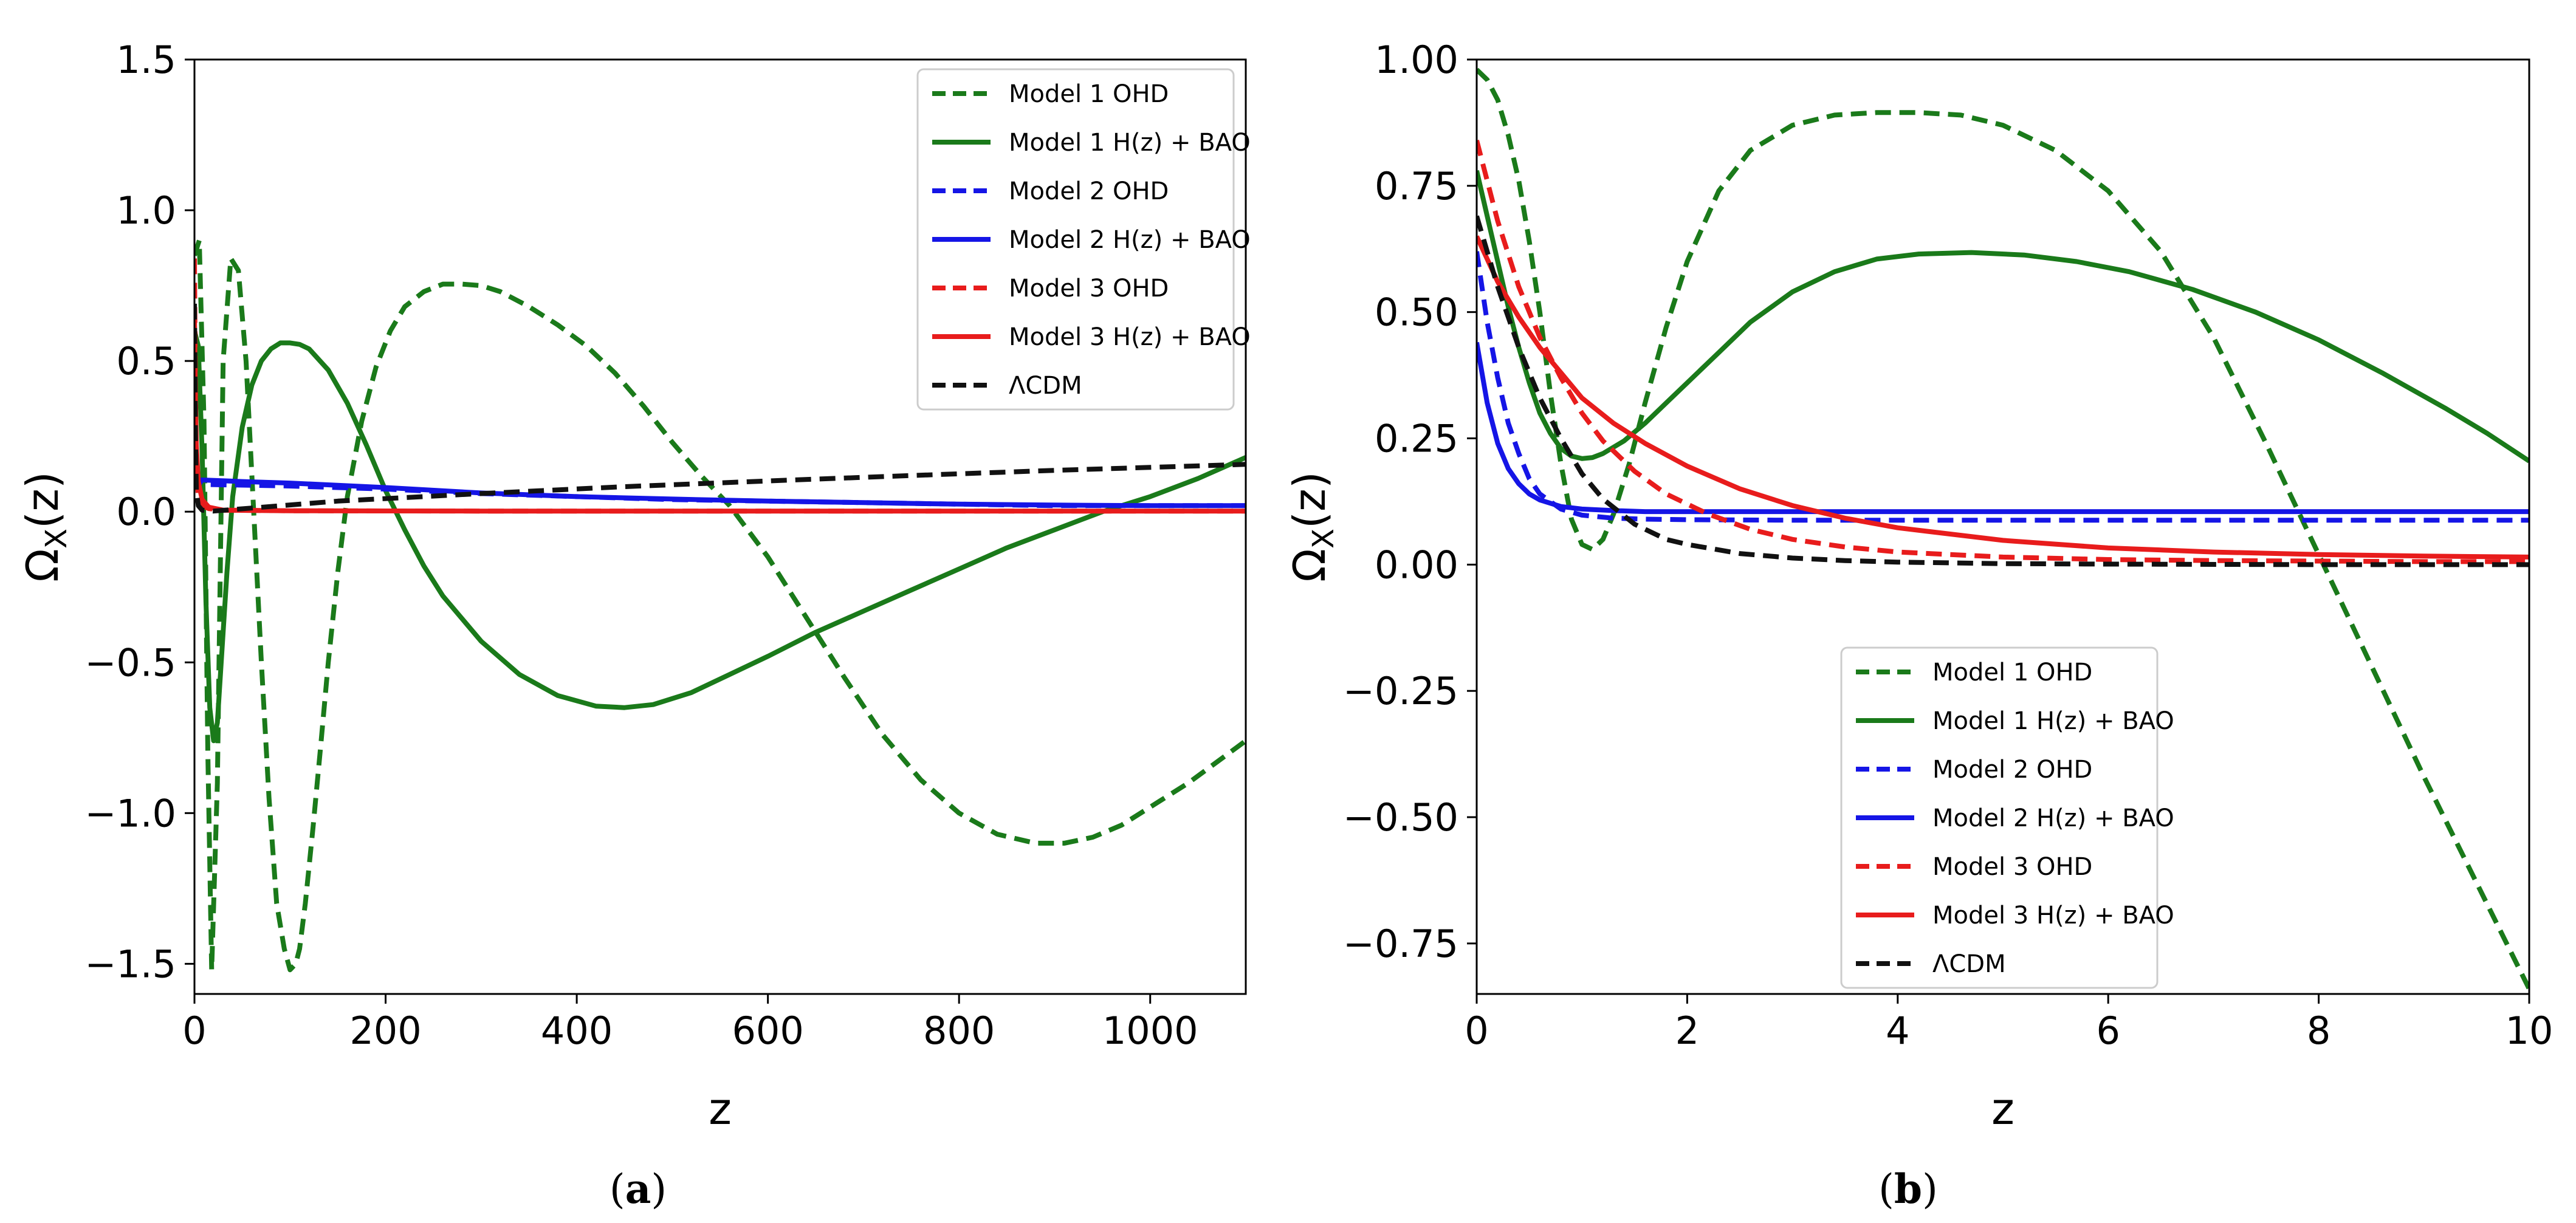 The image size is (2576, 1223). I want to click on y-tick-label: −0.5, so click(130, 662).